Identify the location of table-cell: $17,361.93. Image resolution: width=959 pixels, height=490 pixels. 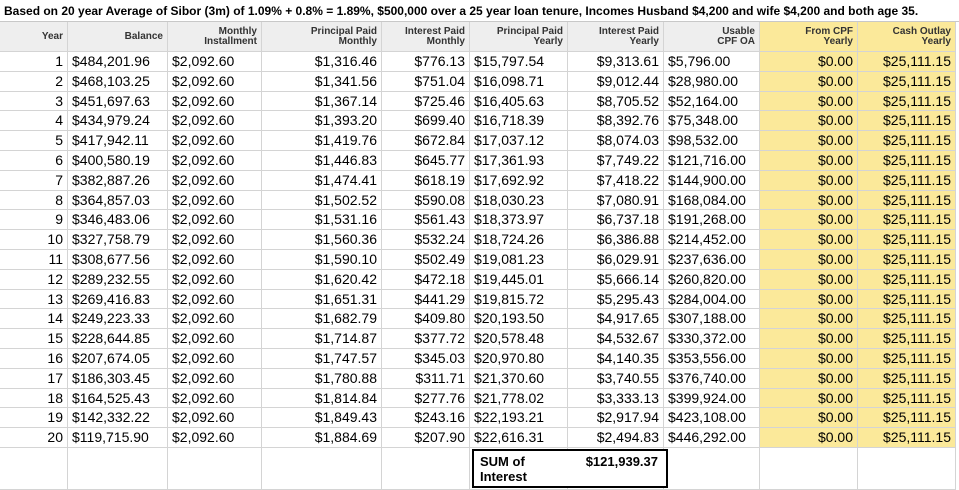
(519, 161).